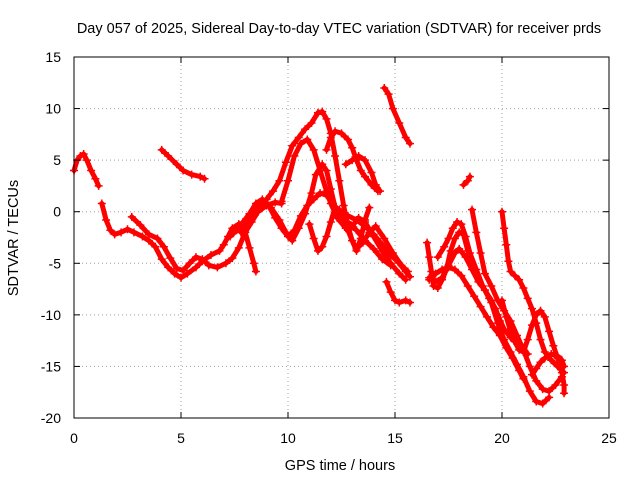  What do you see at coordinates (53, 57) in the screenshot?
I see `y-tick-label: 15` at bounding box center [53, 57].